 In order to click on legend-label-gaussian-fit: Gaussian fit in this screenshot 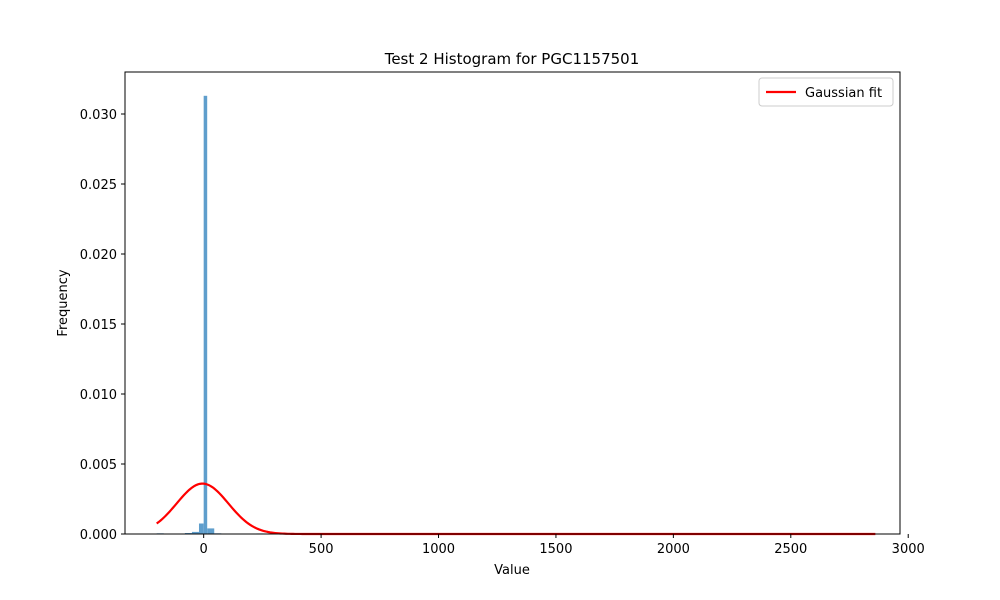, I will do `click(843, 93)`.